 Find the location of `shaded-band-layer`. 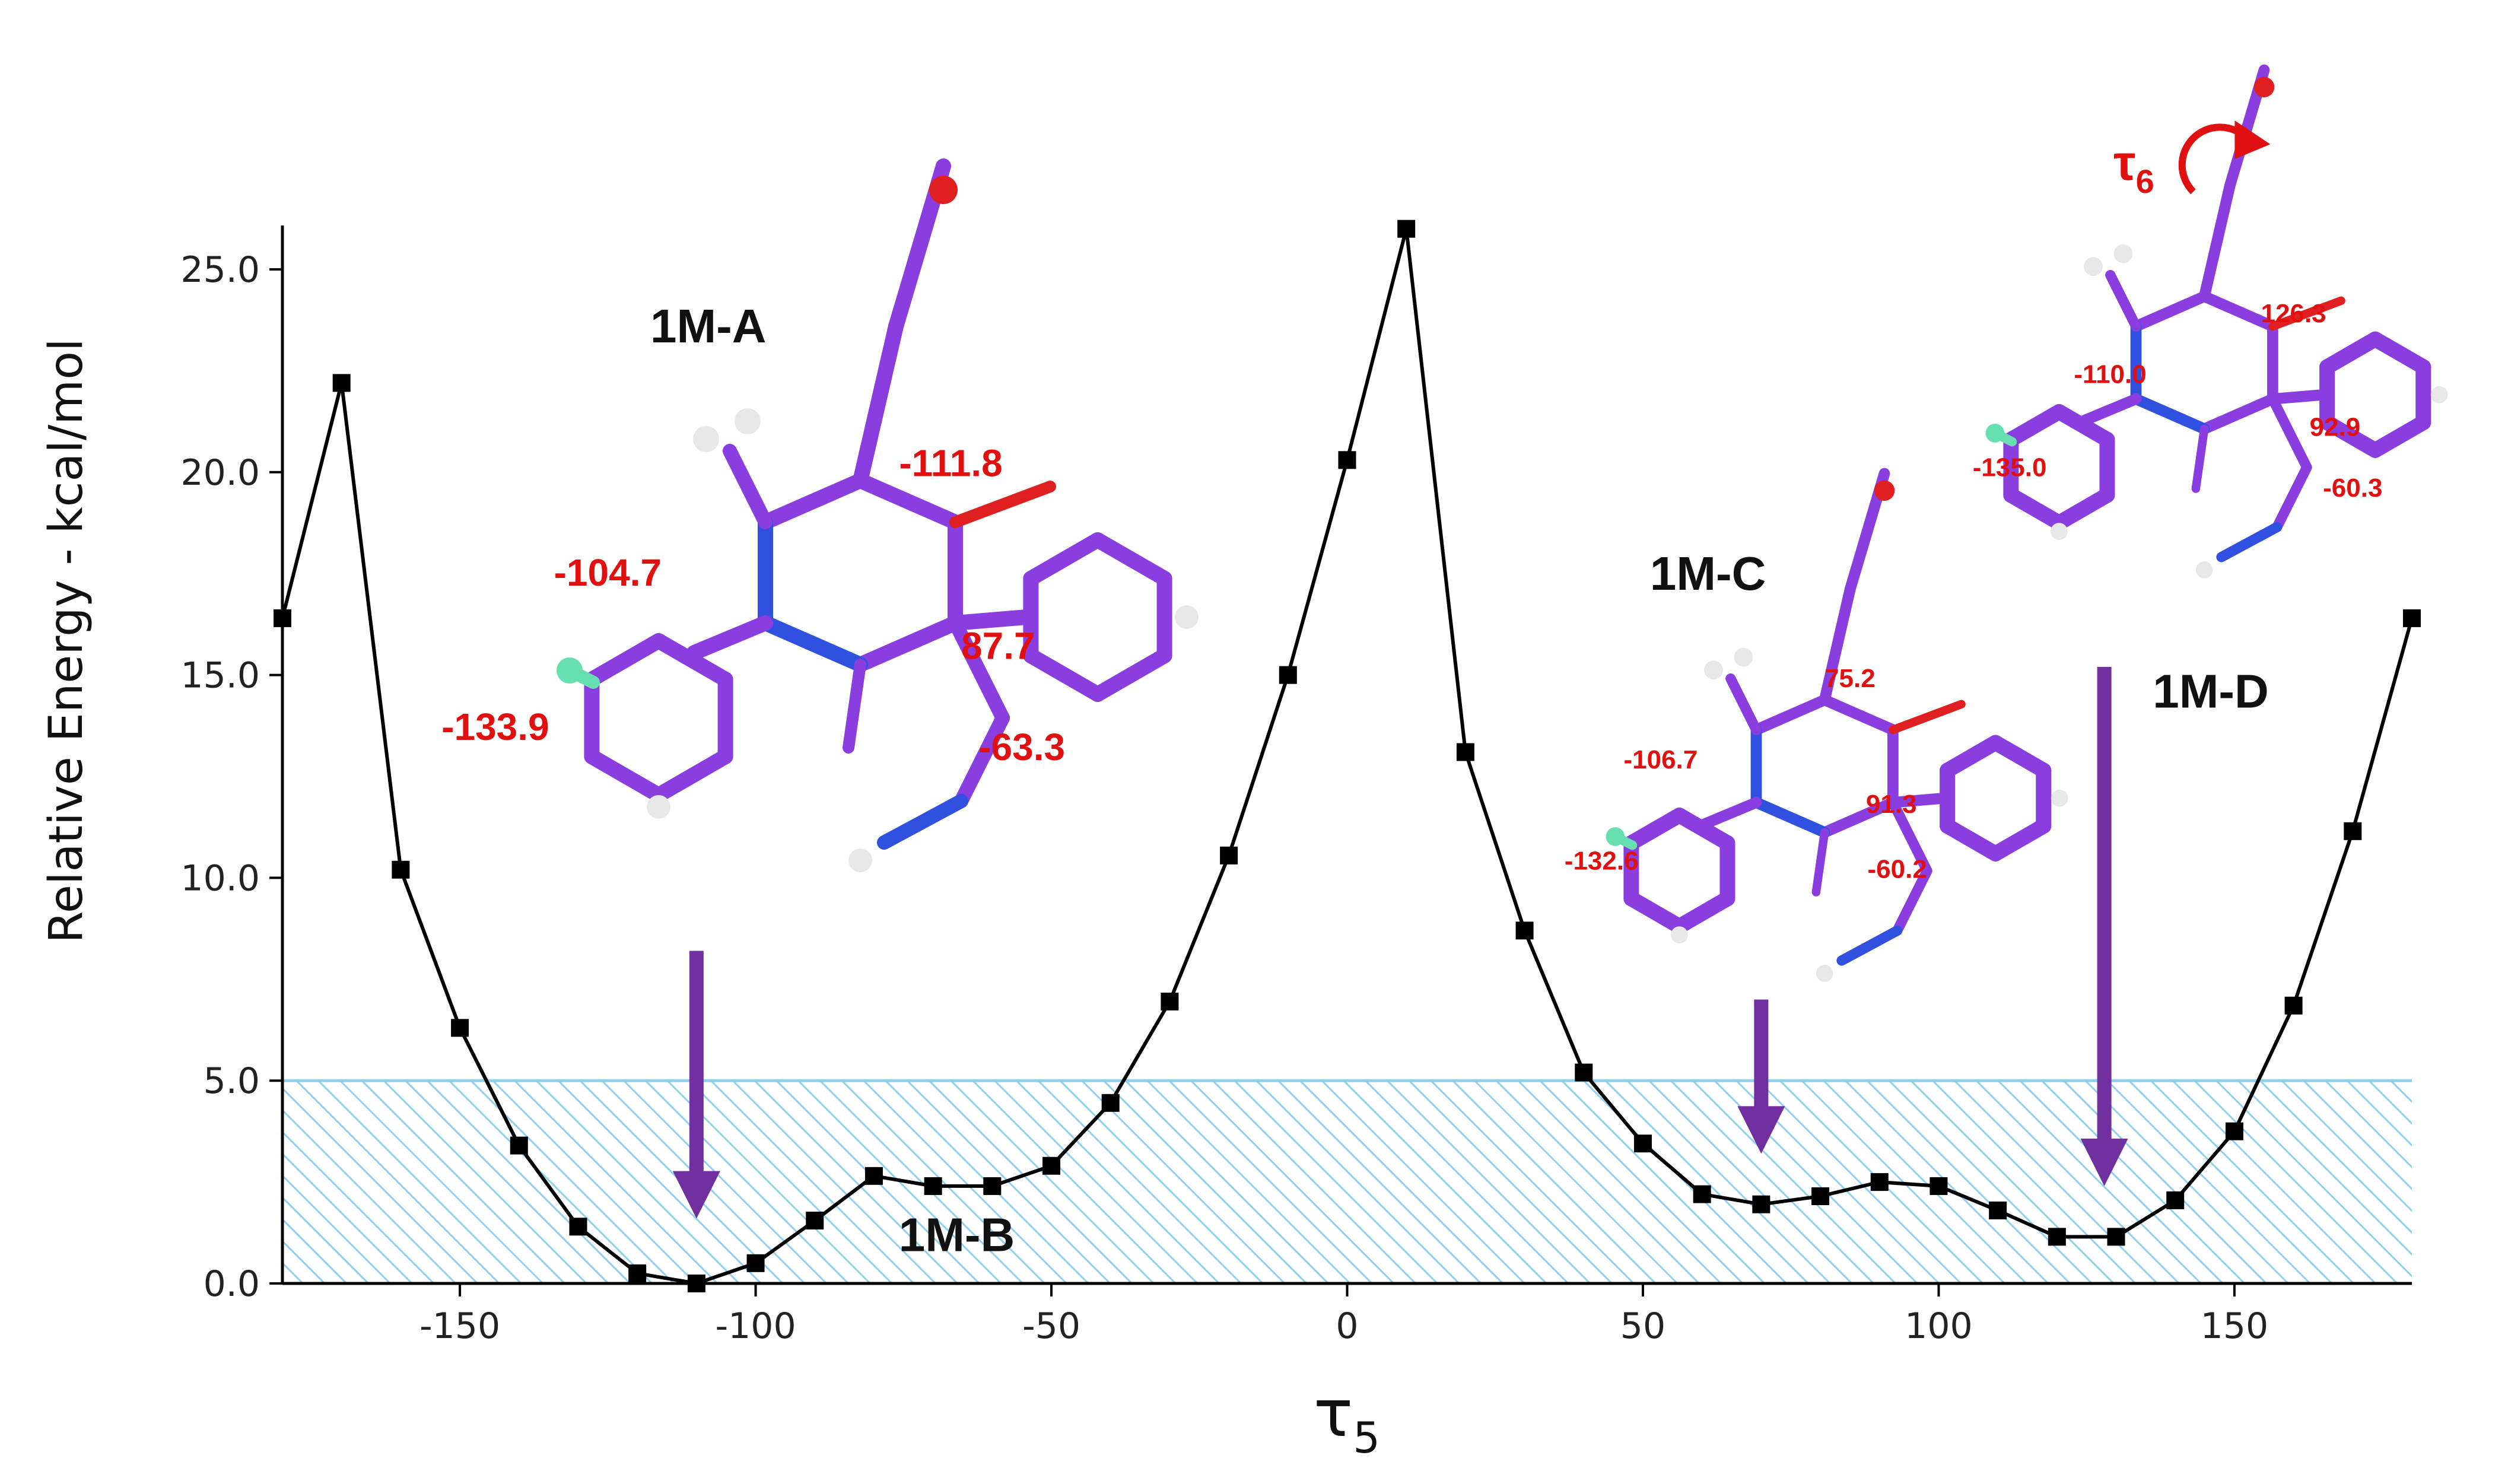

shaded-band-layer is located at coordinates (1347, 1181).